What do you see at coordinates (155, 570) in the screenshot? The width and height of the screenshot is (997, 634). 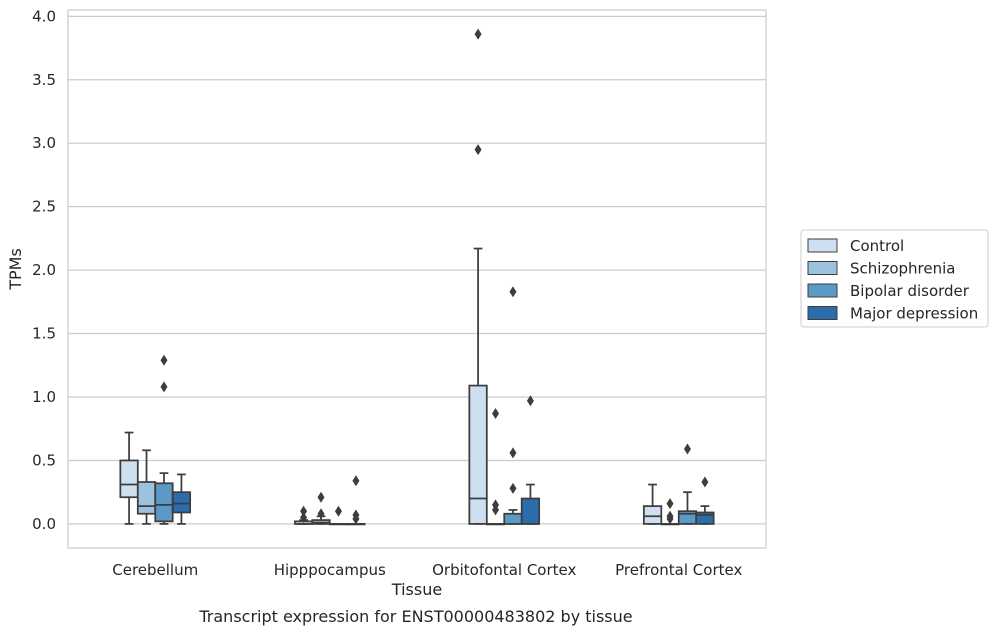 I see `x-tick-label: Cerebellum` at bounding box center [155, 570].